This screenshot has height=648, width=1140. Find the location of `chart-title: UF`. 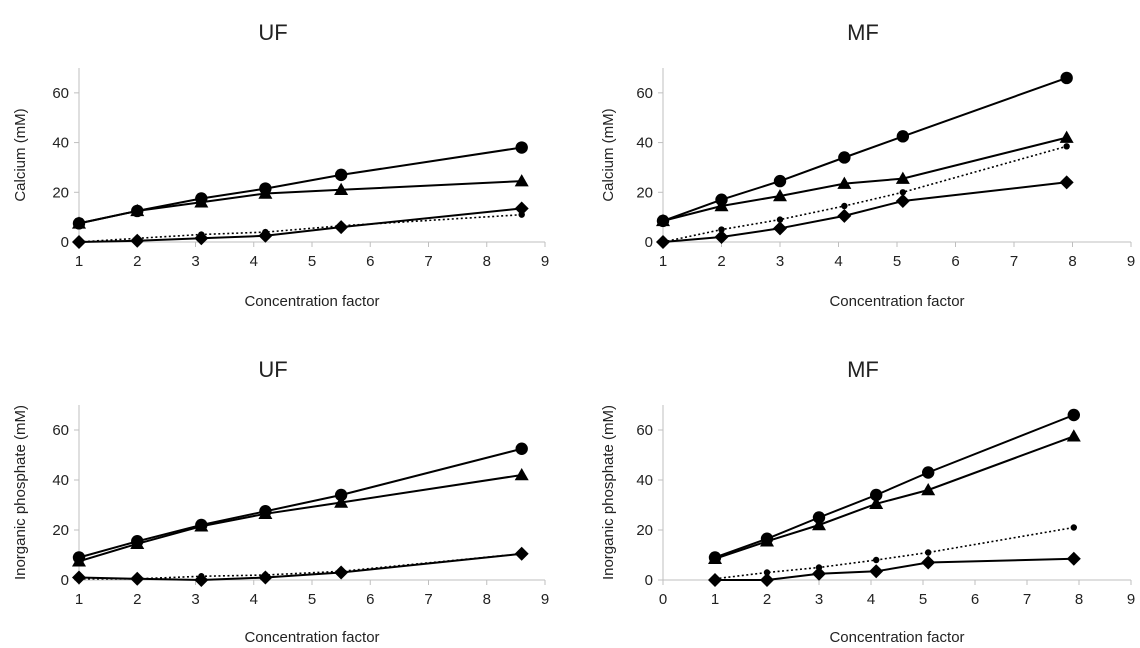

chart-title: UF is located at coordinates (272, 32).